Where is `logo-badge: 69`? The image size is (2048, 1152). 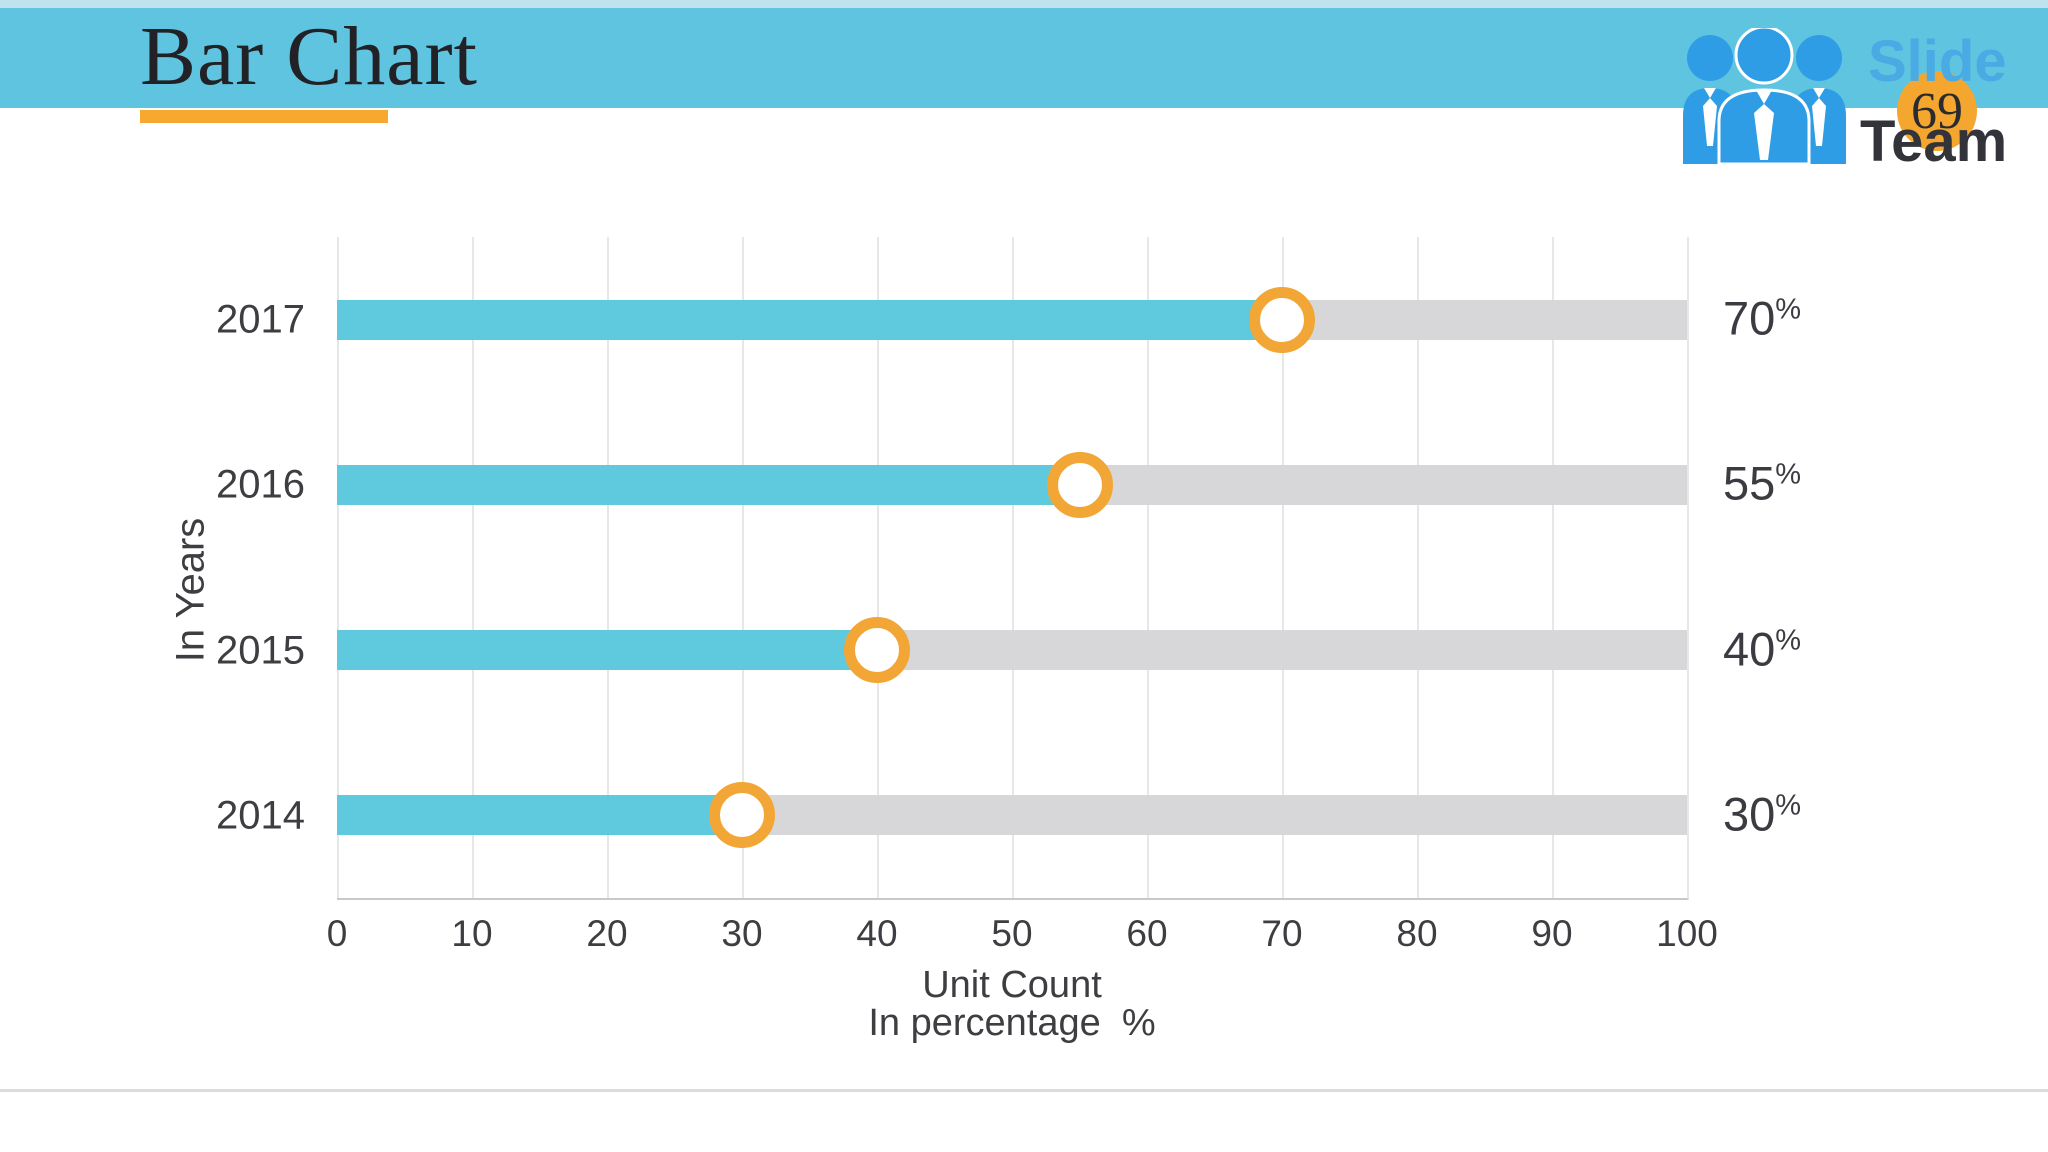
logo-badge: 69 is located at coordinates (1937, 111).